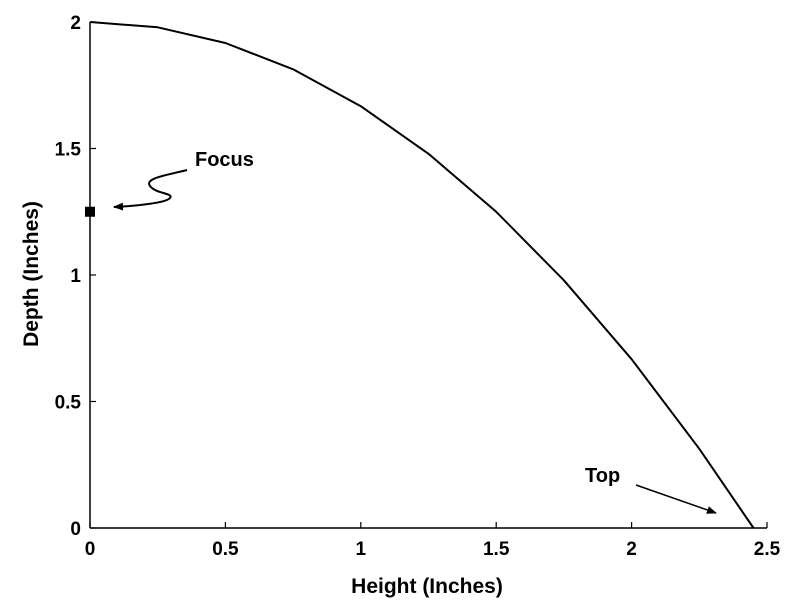 This screenshot has width=800, height=609. What do you see at coordinates (224, 160) in the screenshot?
I see `focus-annotation-label: Focus` at bounding box center [224, 160].